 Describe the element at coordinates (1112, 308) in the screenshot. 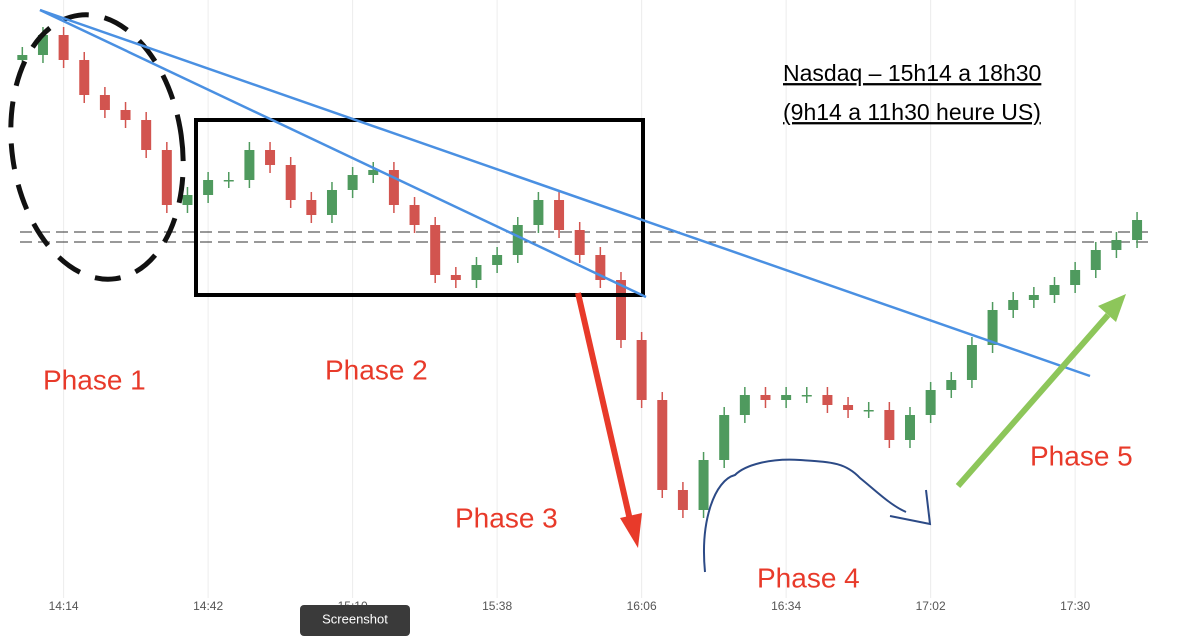

I see `green-arrow-head` at that location.